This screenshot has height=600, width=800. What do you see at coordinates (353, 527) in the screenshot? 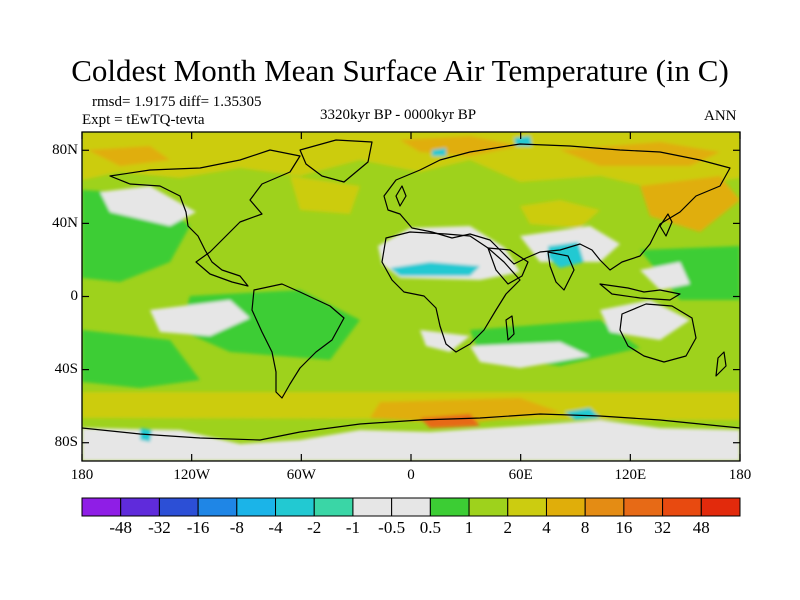
I see `colorbar-label: -1` at bounding box center [353, 527].